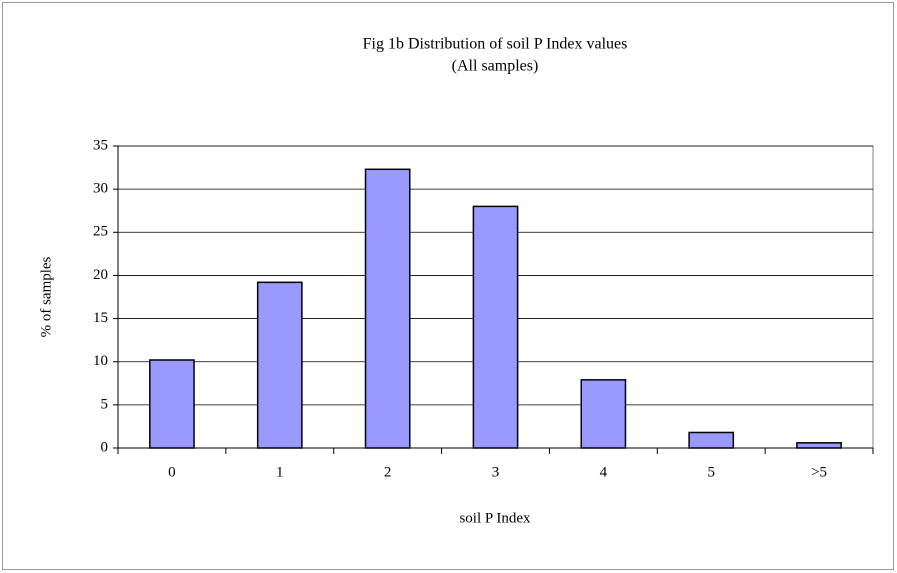  I want to click on x-tick-label: 1, so click(280, 472).